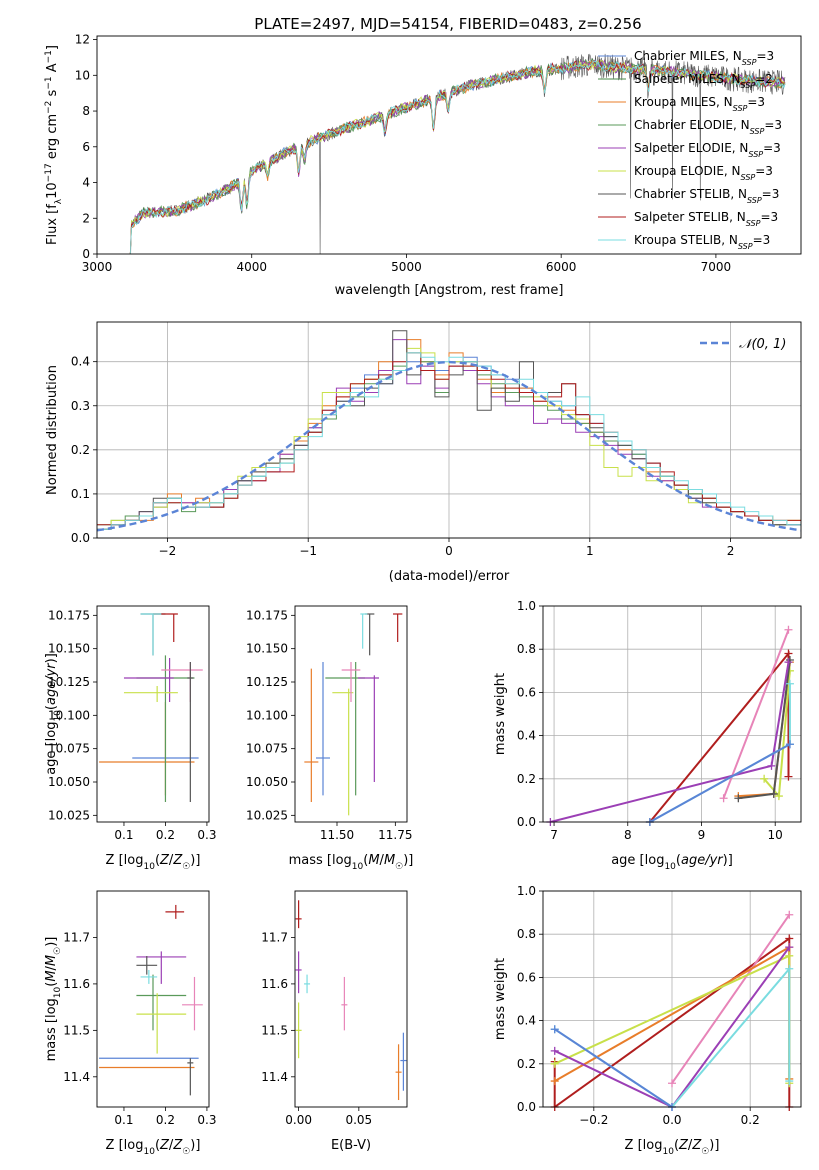 The image size is (819, 1170). What do you see at coordinates (54, 145) in the screenshot?
I see `spectrum-ylabel: Flux [fλ10−17 erg cm−2 s−1 A−1]` at bounding box center [54, 145].